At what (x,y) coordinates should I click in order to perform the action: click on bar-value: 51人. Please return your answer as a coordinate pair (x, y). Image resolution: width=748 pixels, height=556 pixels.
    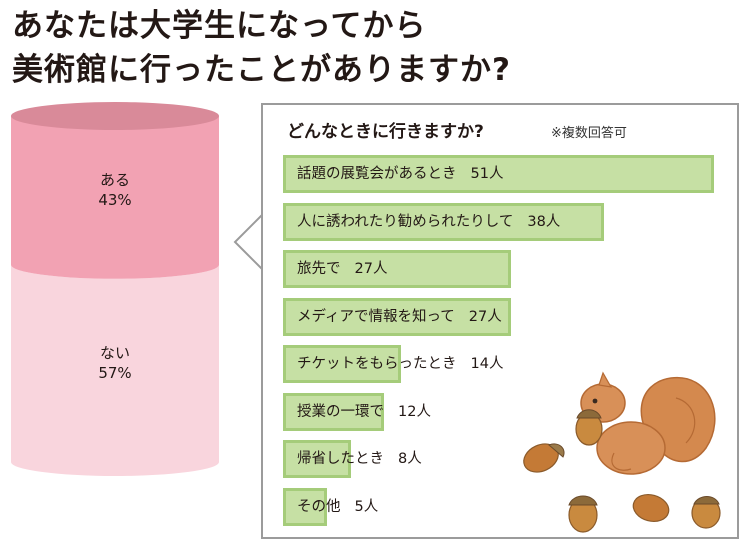
    Looking at the image, I should click on (487, 174).